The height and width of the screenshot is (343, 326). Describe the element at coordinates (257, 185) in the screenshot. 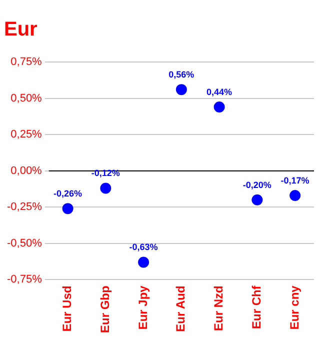

I see `data-label: -0,20%` at that location.